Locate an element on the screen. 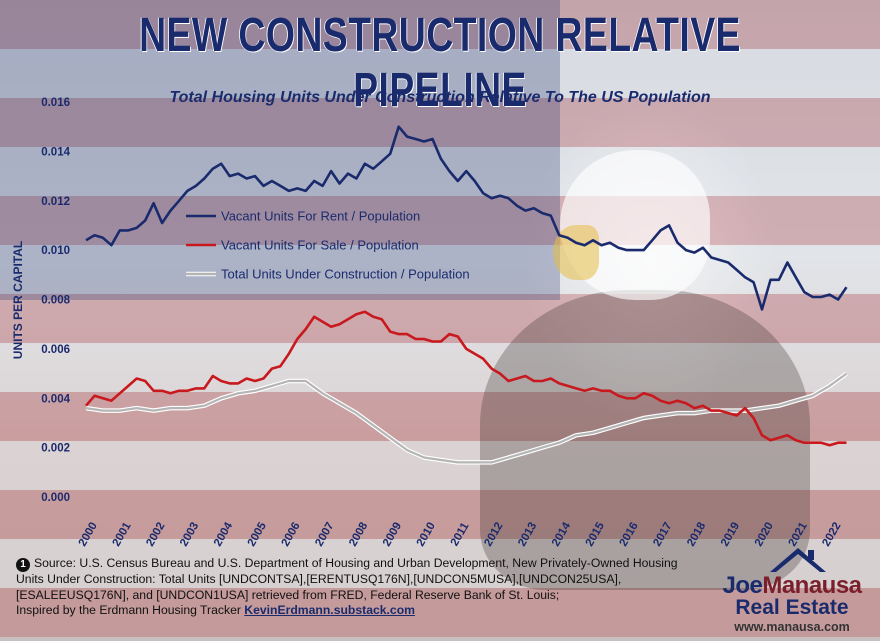 The height and width of the screenshot is (641, 880). company-logo: JoeManausa Real Estate www.manausa.com is located at coordinates (792, 591).